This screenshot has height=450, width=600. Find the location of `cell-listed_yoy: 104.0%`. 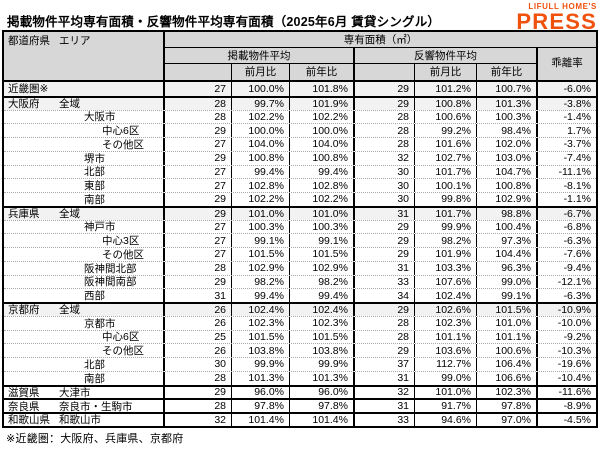

cell-listed_yoy: 104.0% is located at coordinates (322, 144).